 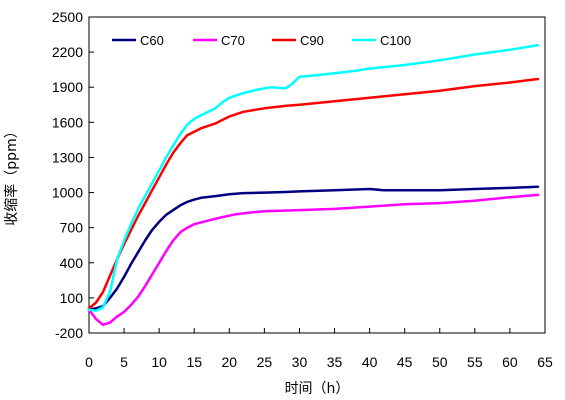 I want to click on x-tick-label: 40, so click(x=370, y=362).